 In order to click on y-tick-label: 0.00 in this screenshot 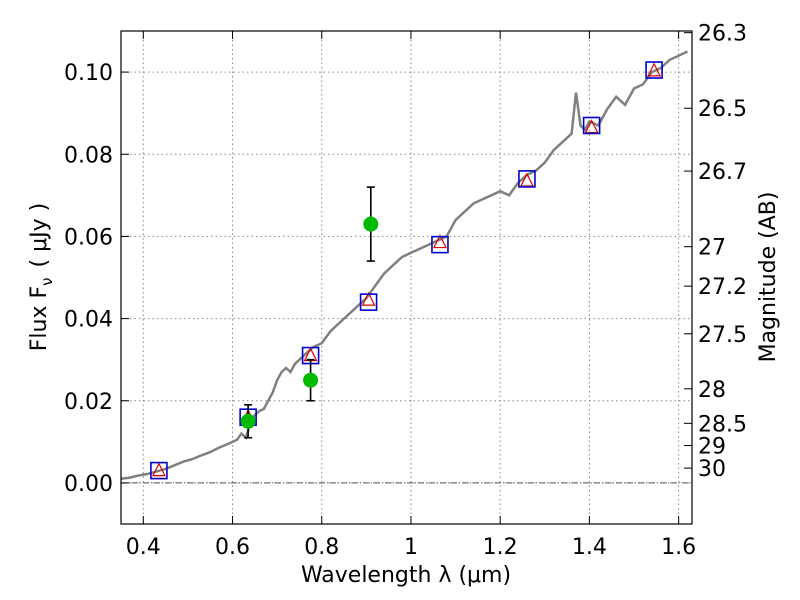, I will do `click(88, 484)`.